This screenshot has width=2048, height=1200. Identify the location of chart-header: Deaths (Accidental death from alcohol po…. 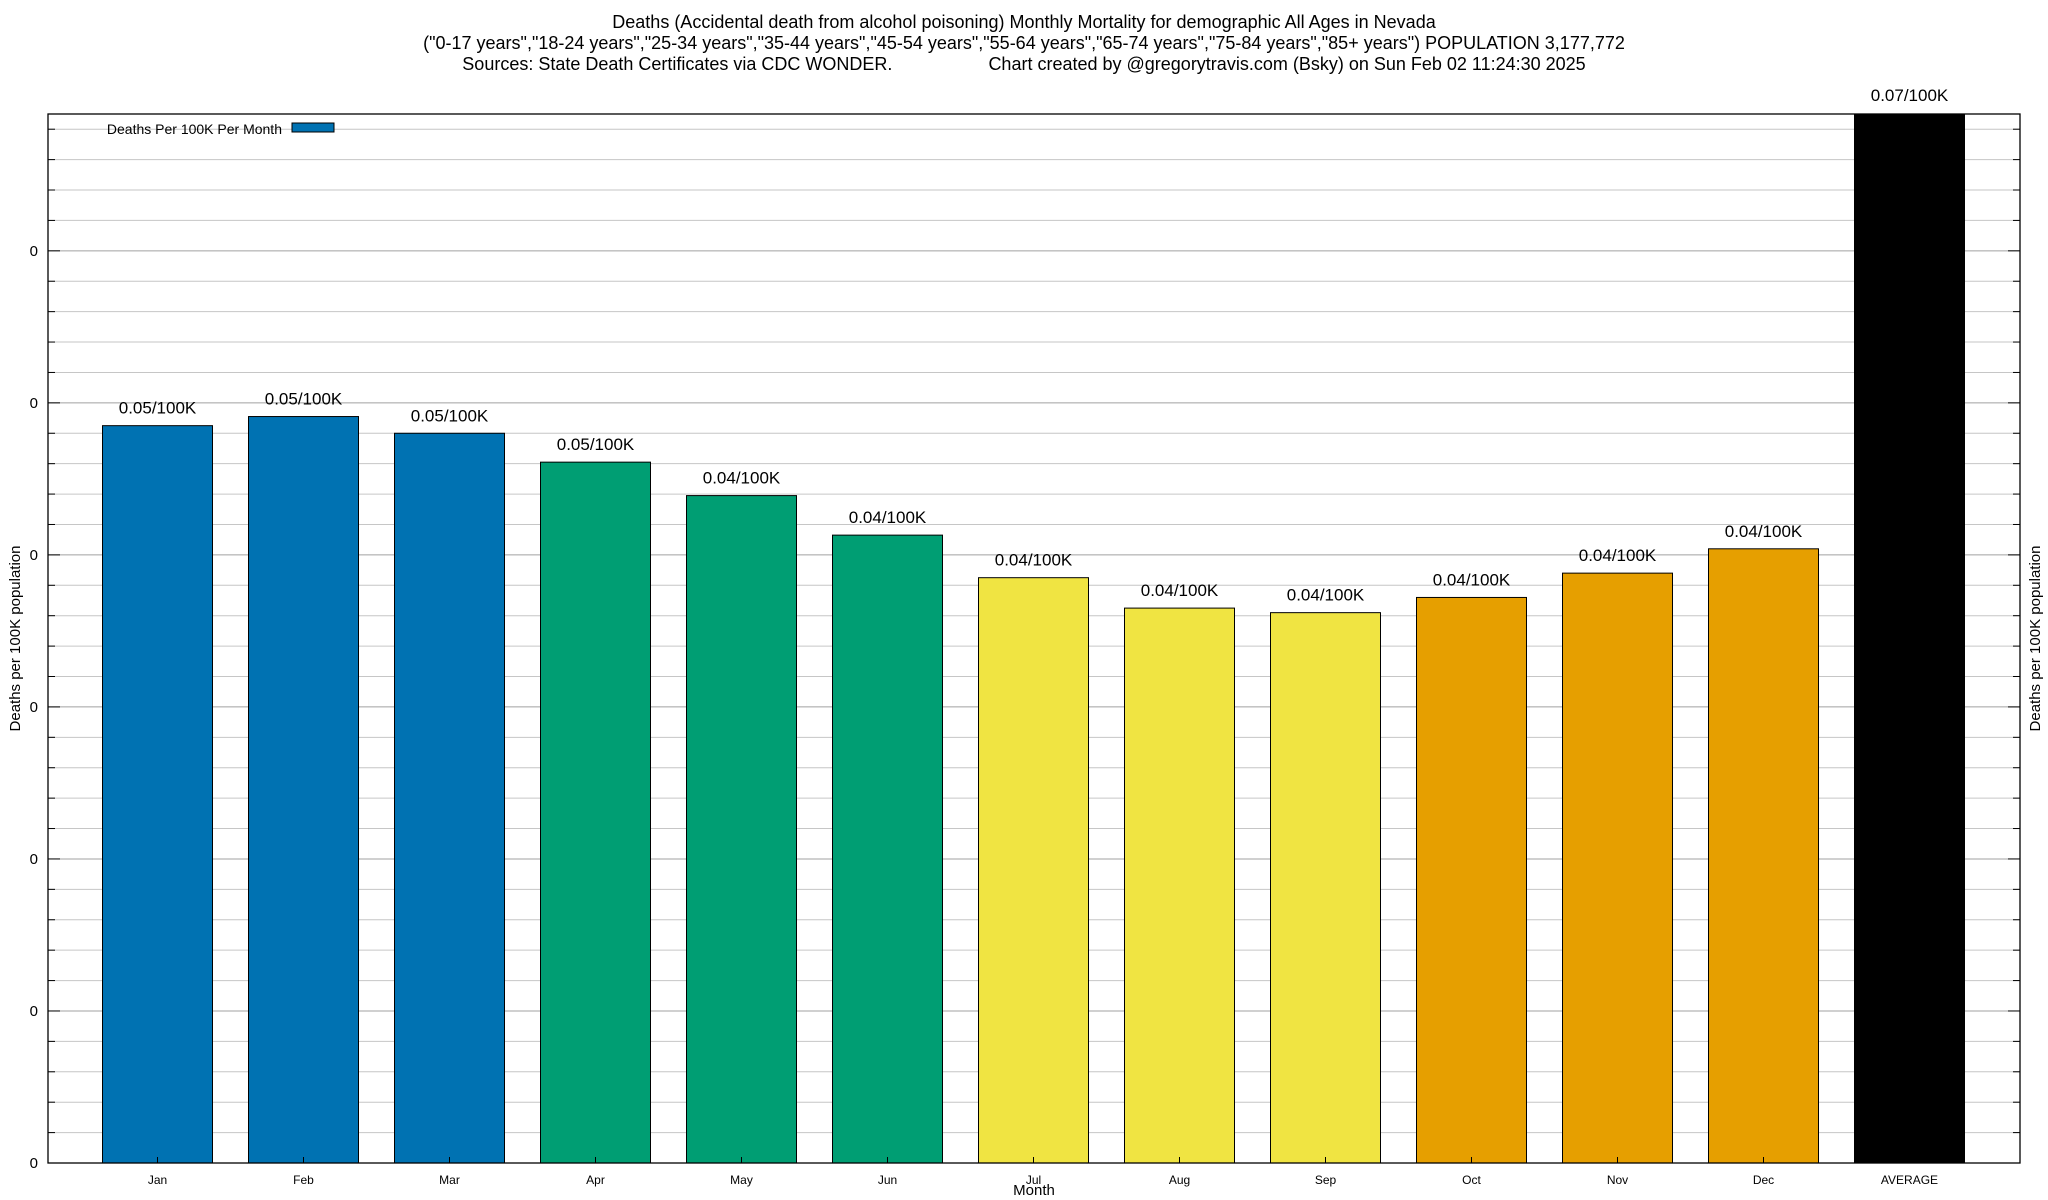
(1024, 43).